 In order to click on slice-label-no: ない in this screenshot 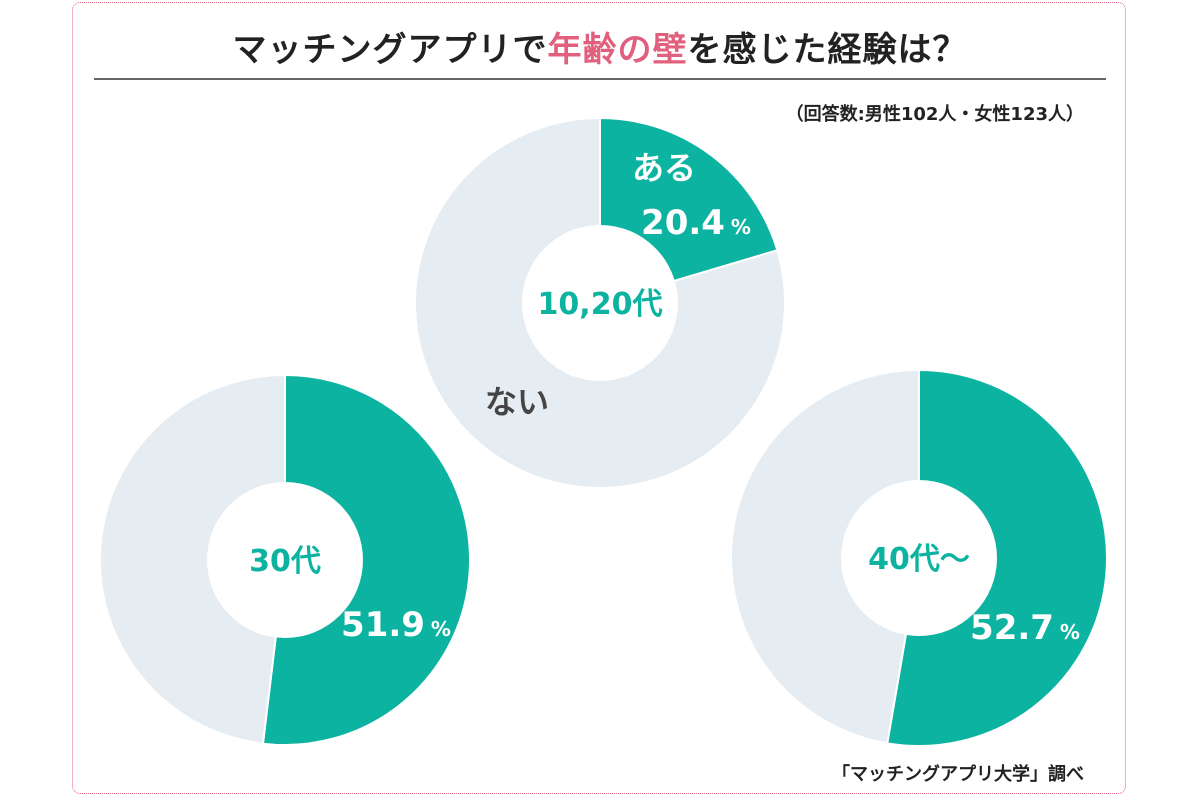, I will do `click(517, 402)`.